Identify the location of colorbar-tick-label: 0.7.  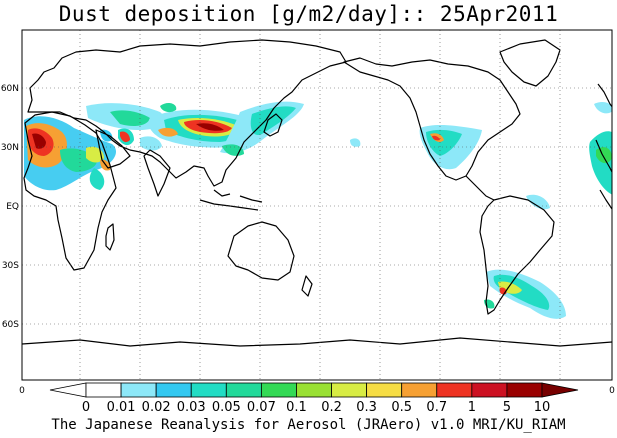
(436, 407).